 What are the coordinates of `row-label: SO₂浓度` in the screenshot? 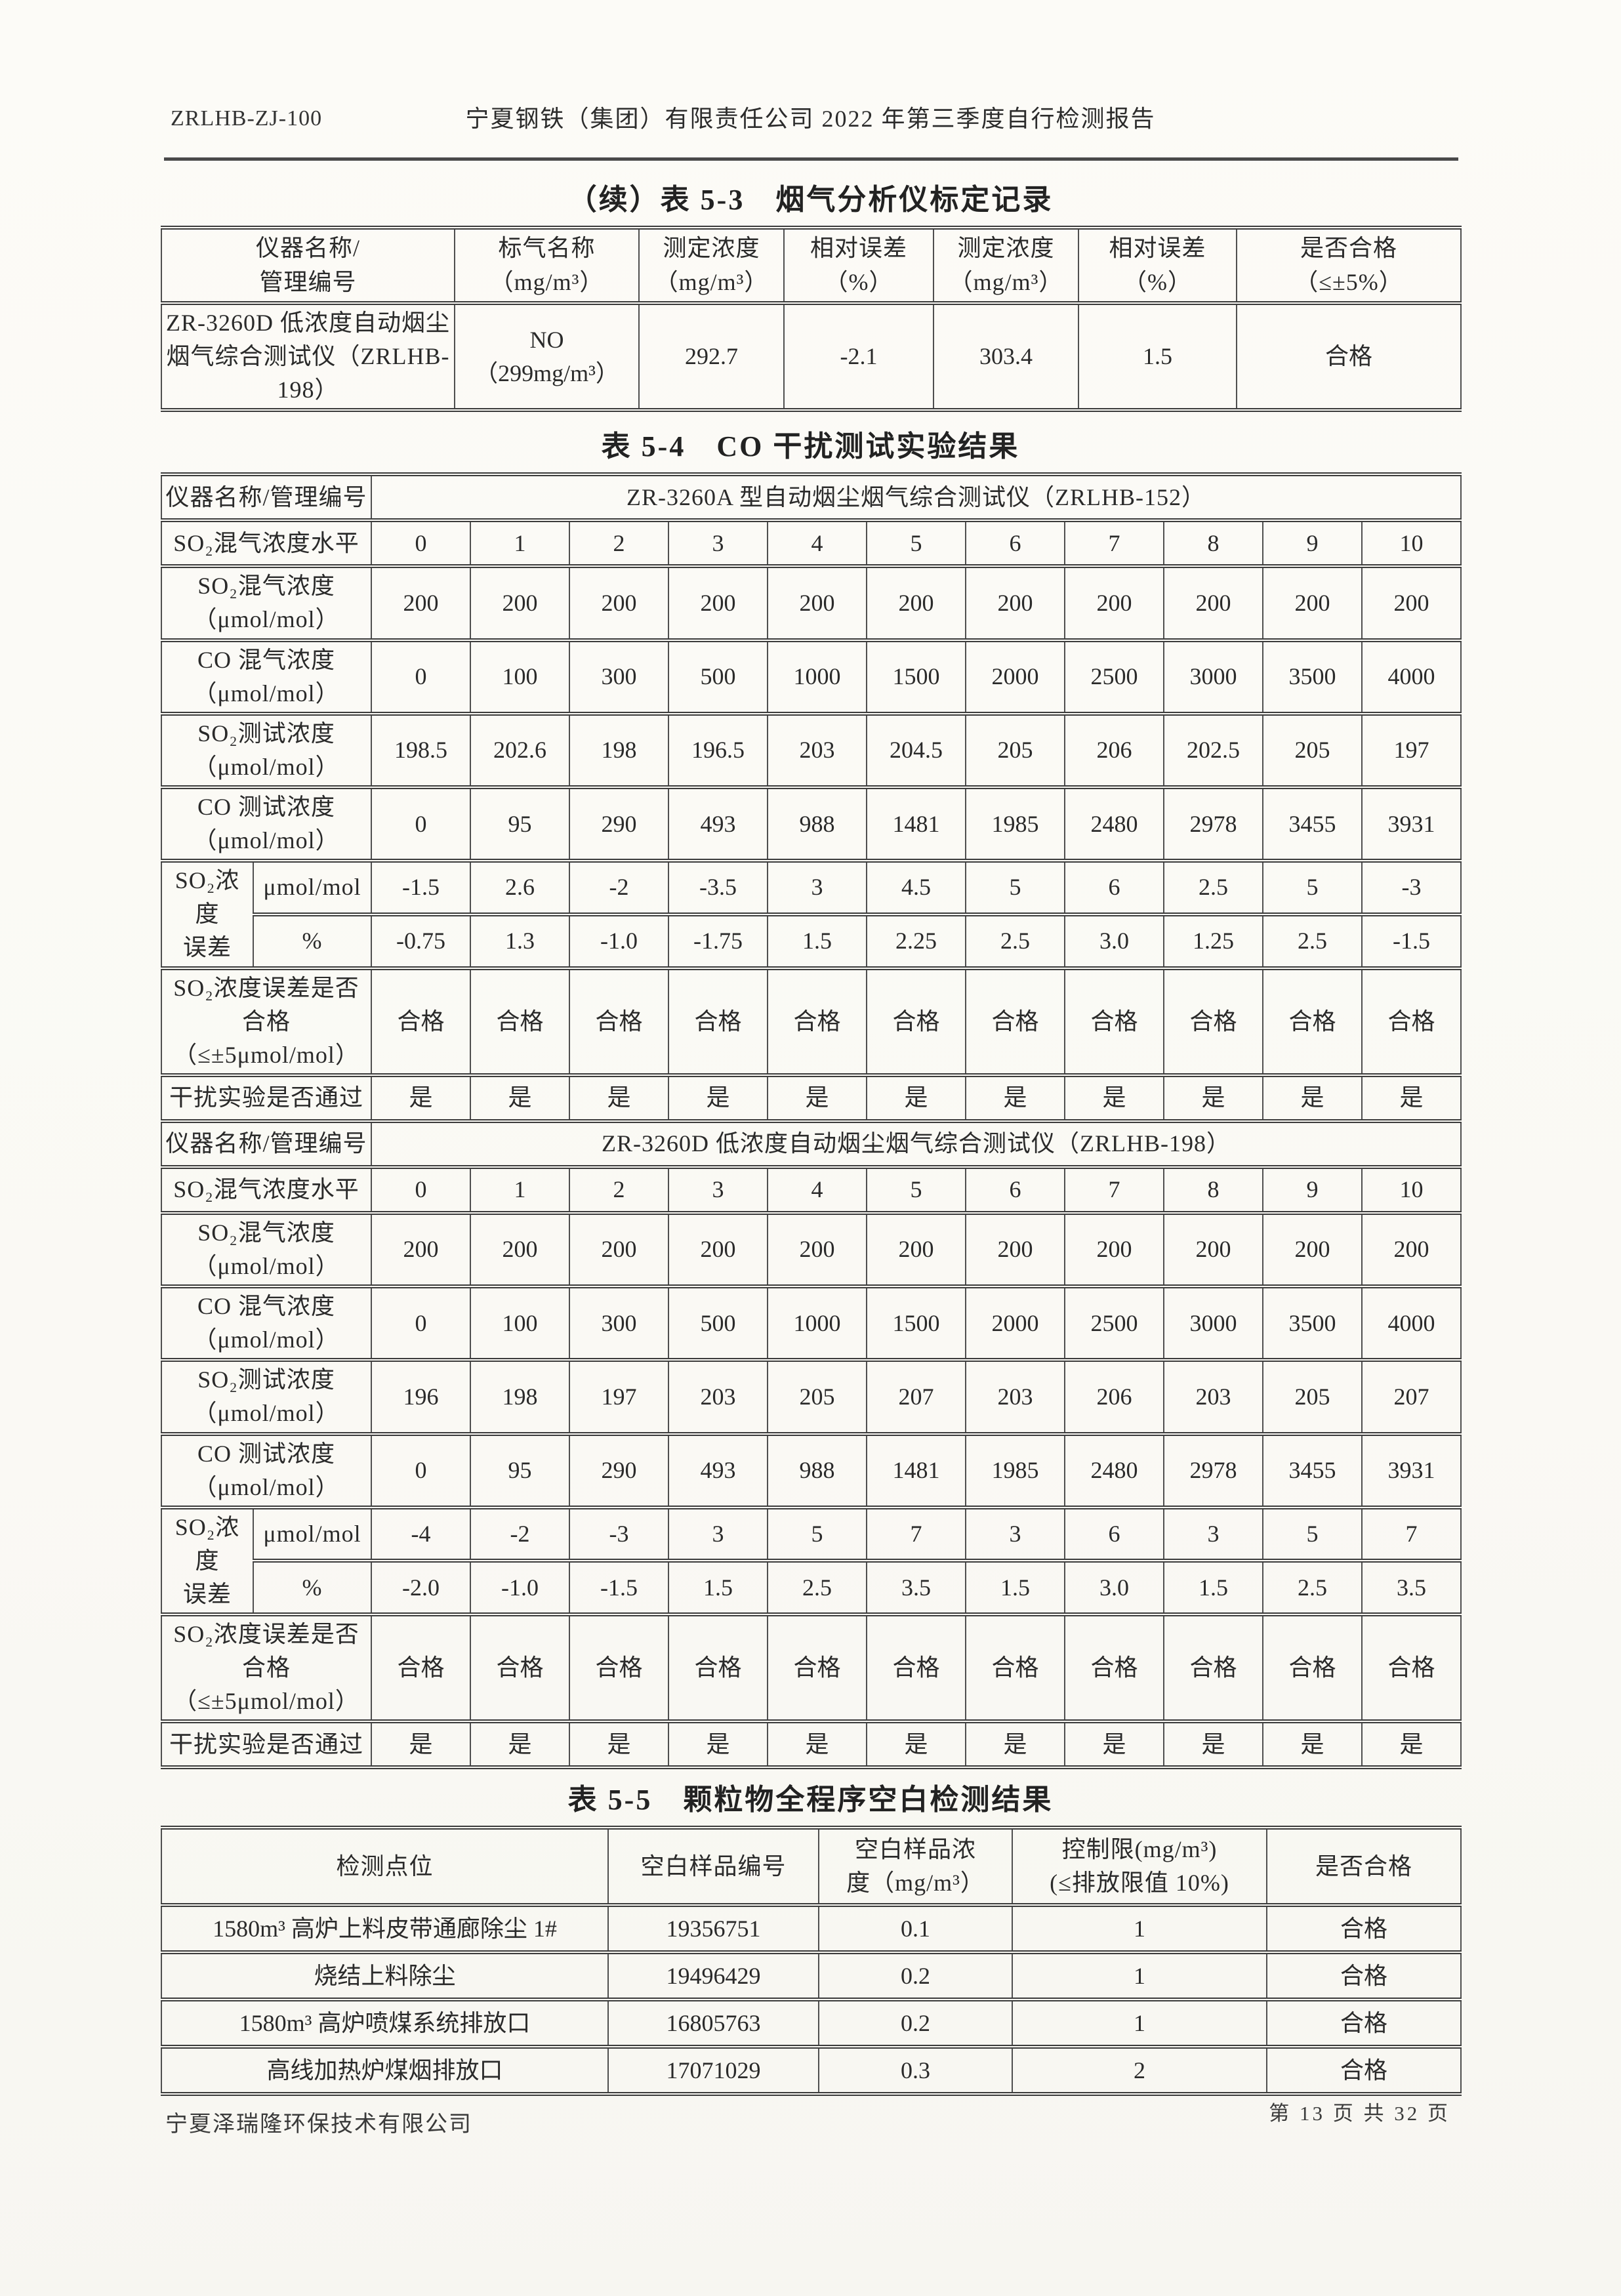 It's located at (207, 1543).